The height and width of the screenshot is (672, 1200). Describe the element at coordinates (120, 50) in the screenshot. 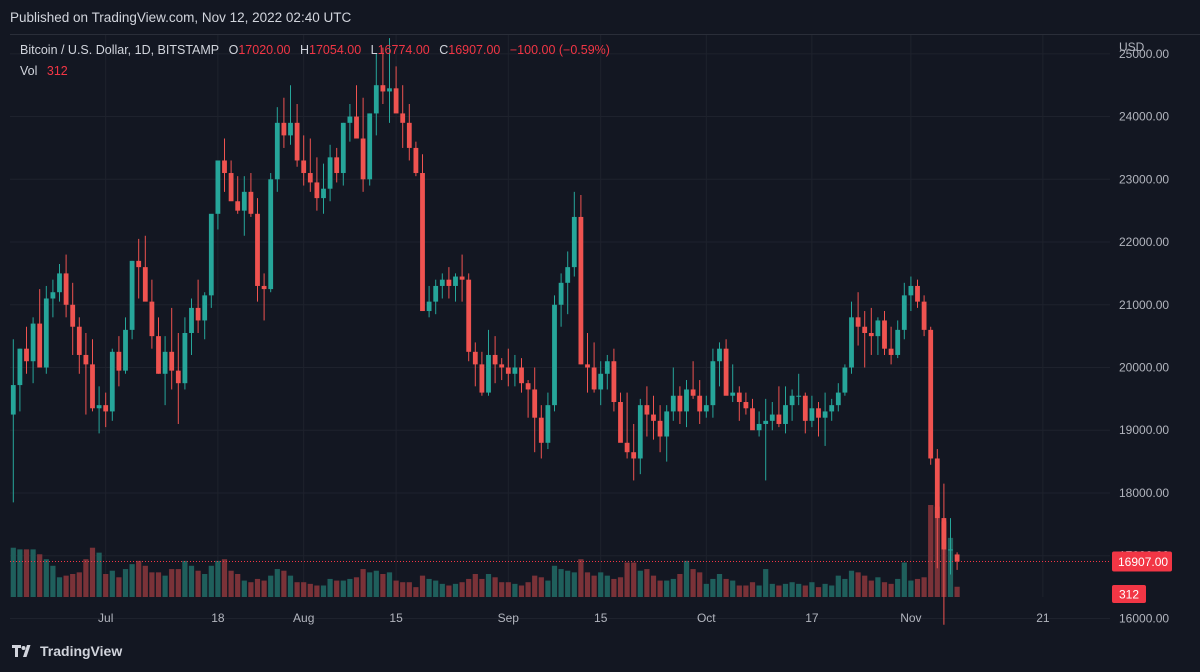

I see `symbol-description: Bitcoin / U.S. Dollar, 1D, BITSTAMP` at that location.